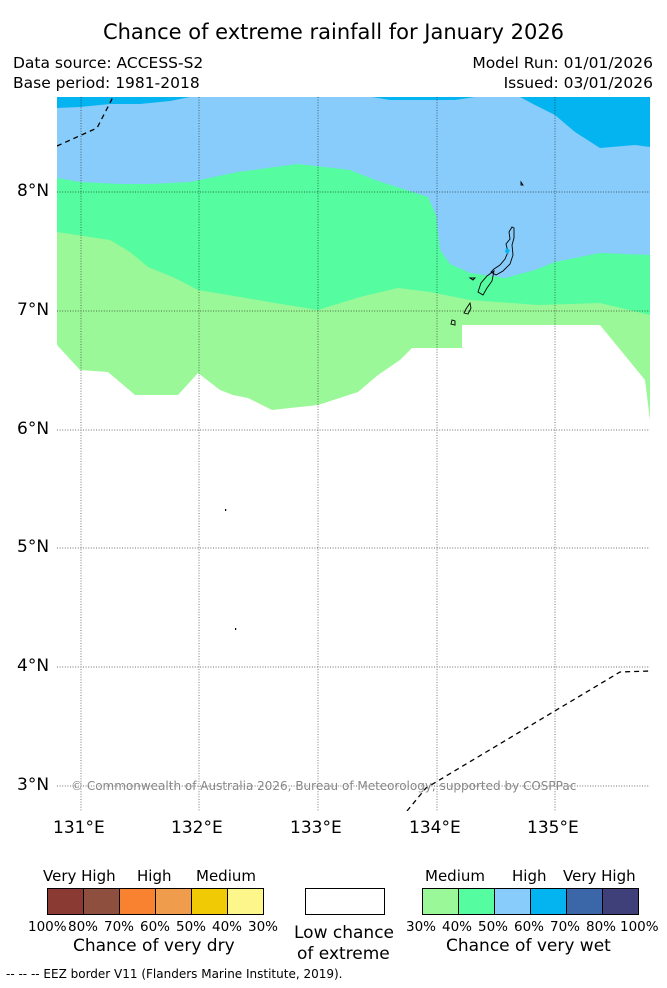 The image size is (667, 988). Describe the element at coordinates (226, 876) in the screenshot. I see `dry-medium-label: Medium` at that location.